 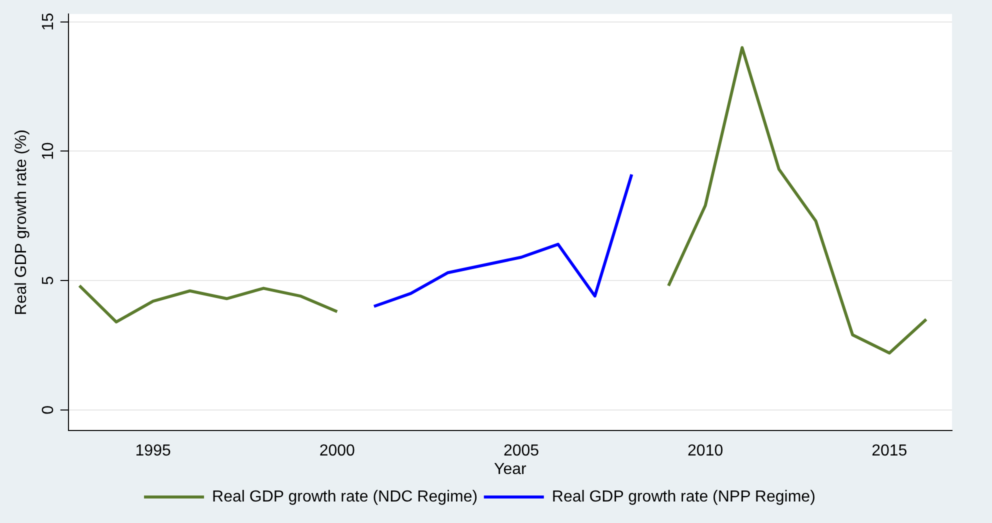 What do you see at coordinates (48, 409) in the screenshot?
I see `y-tick-label: 0` at bounding box center [48, 409].